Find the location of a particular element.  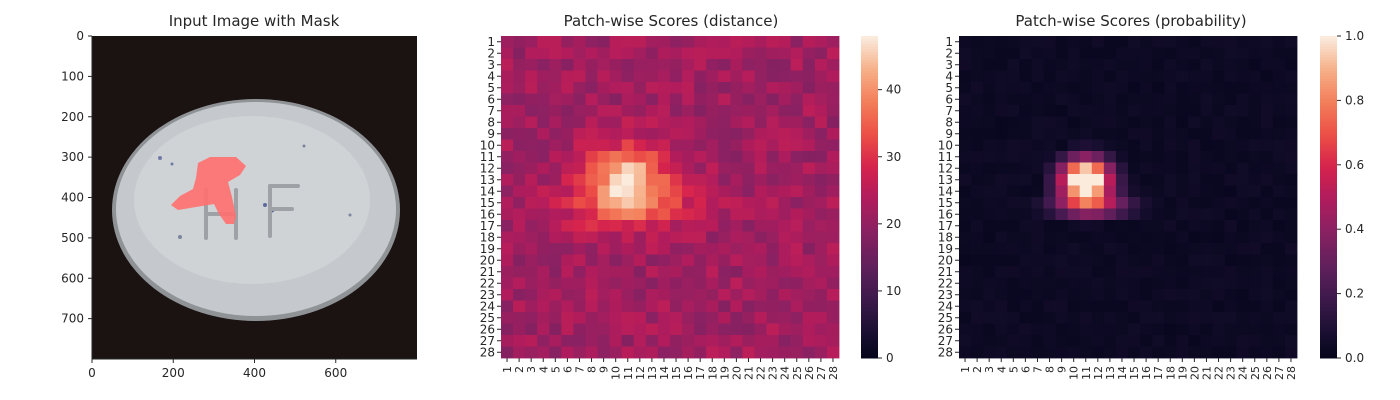

x-tick-label: 22 is located at coordinates (1219, 373).